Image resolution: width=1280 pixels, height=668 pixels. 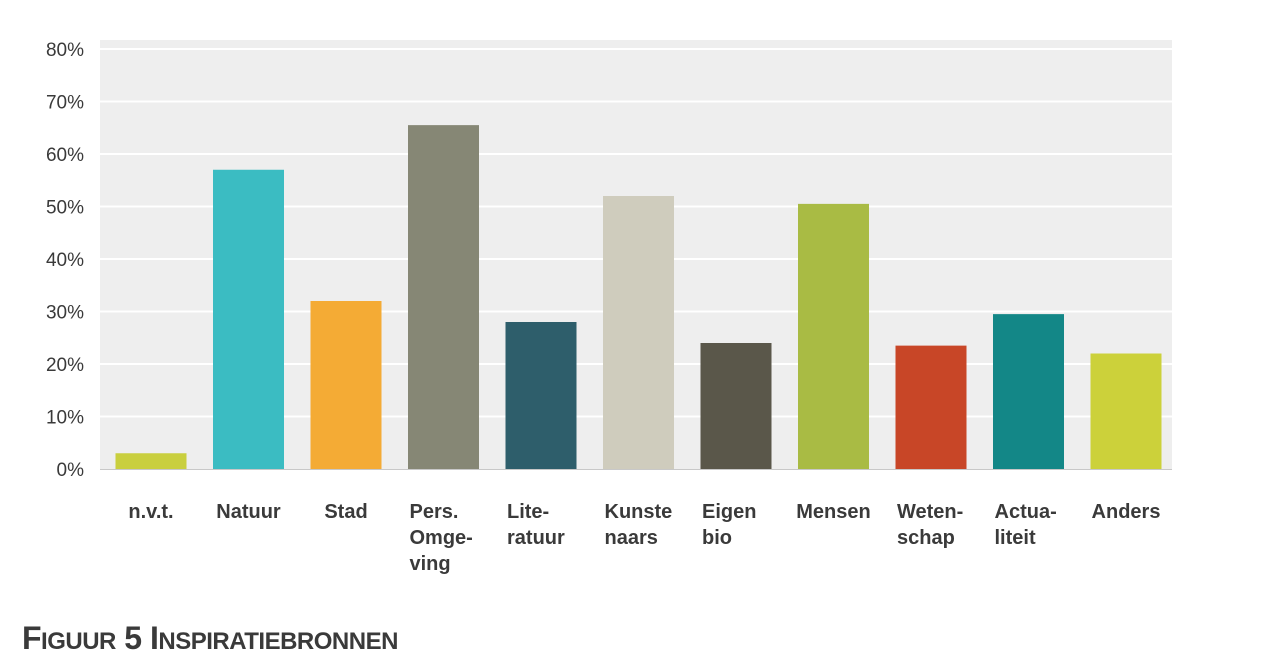 What do you see at coordinates (71, 470) in the screenshot?
I see `y-tick-label: 0%` at bounding box center [71, 470].